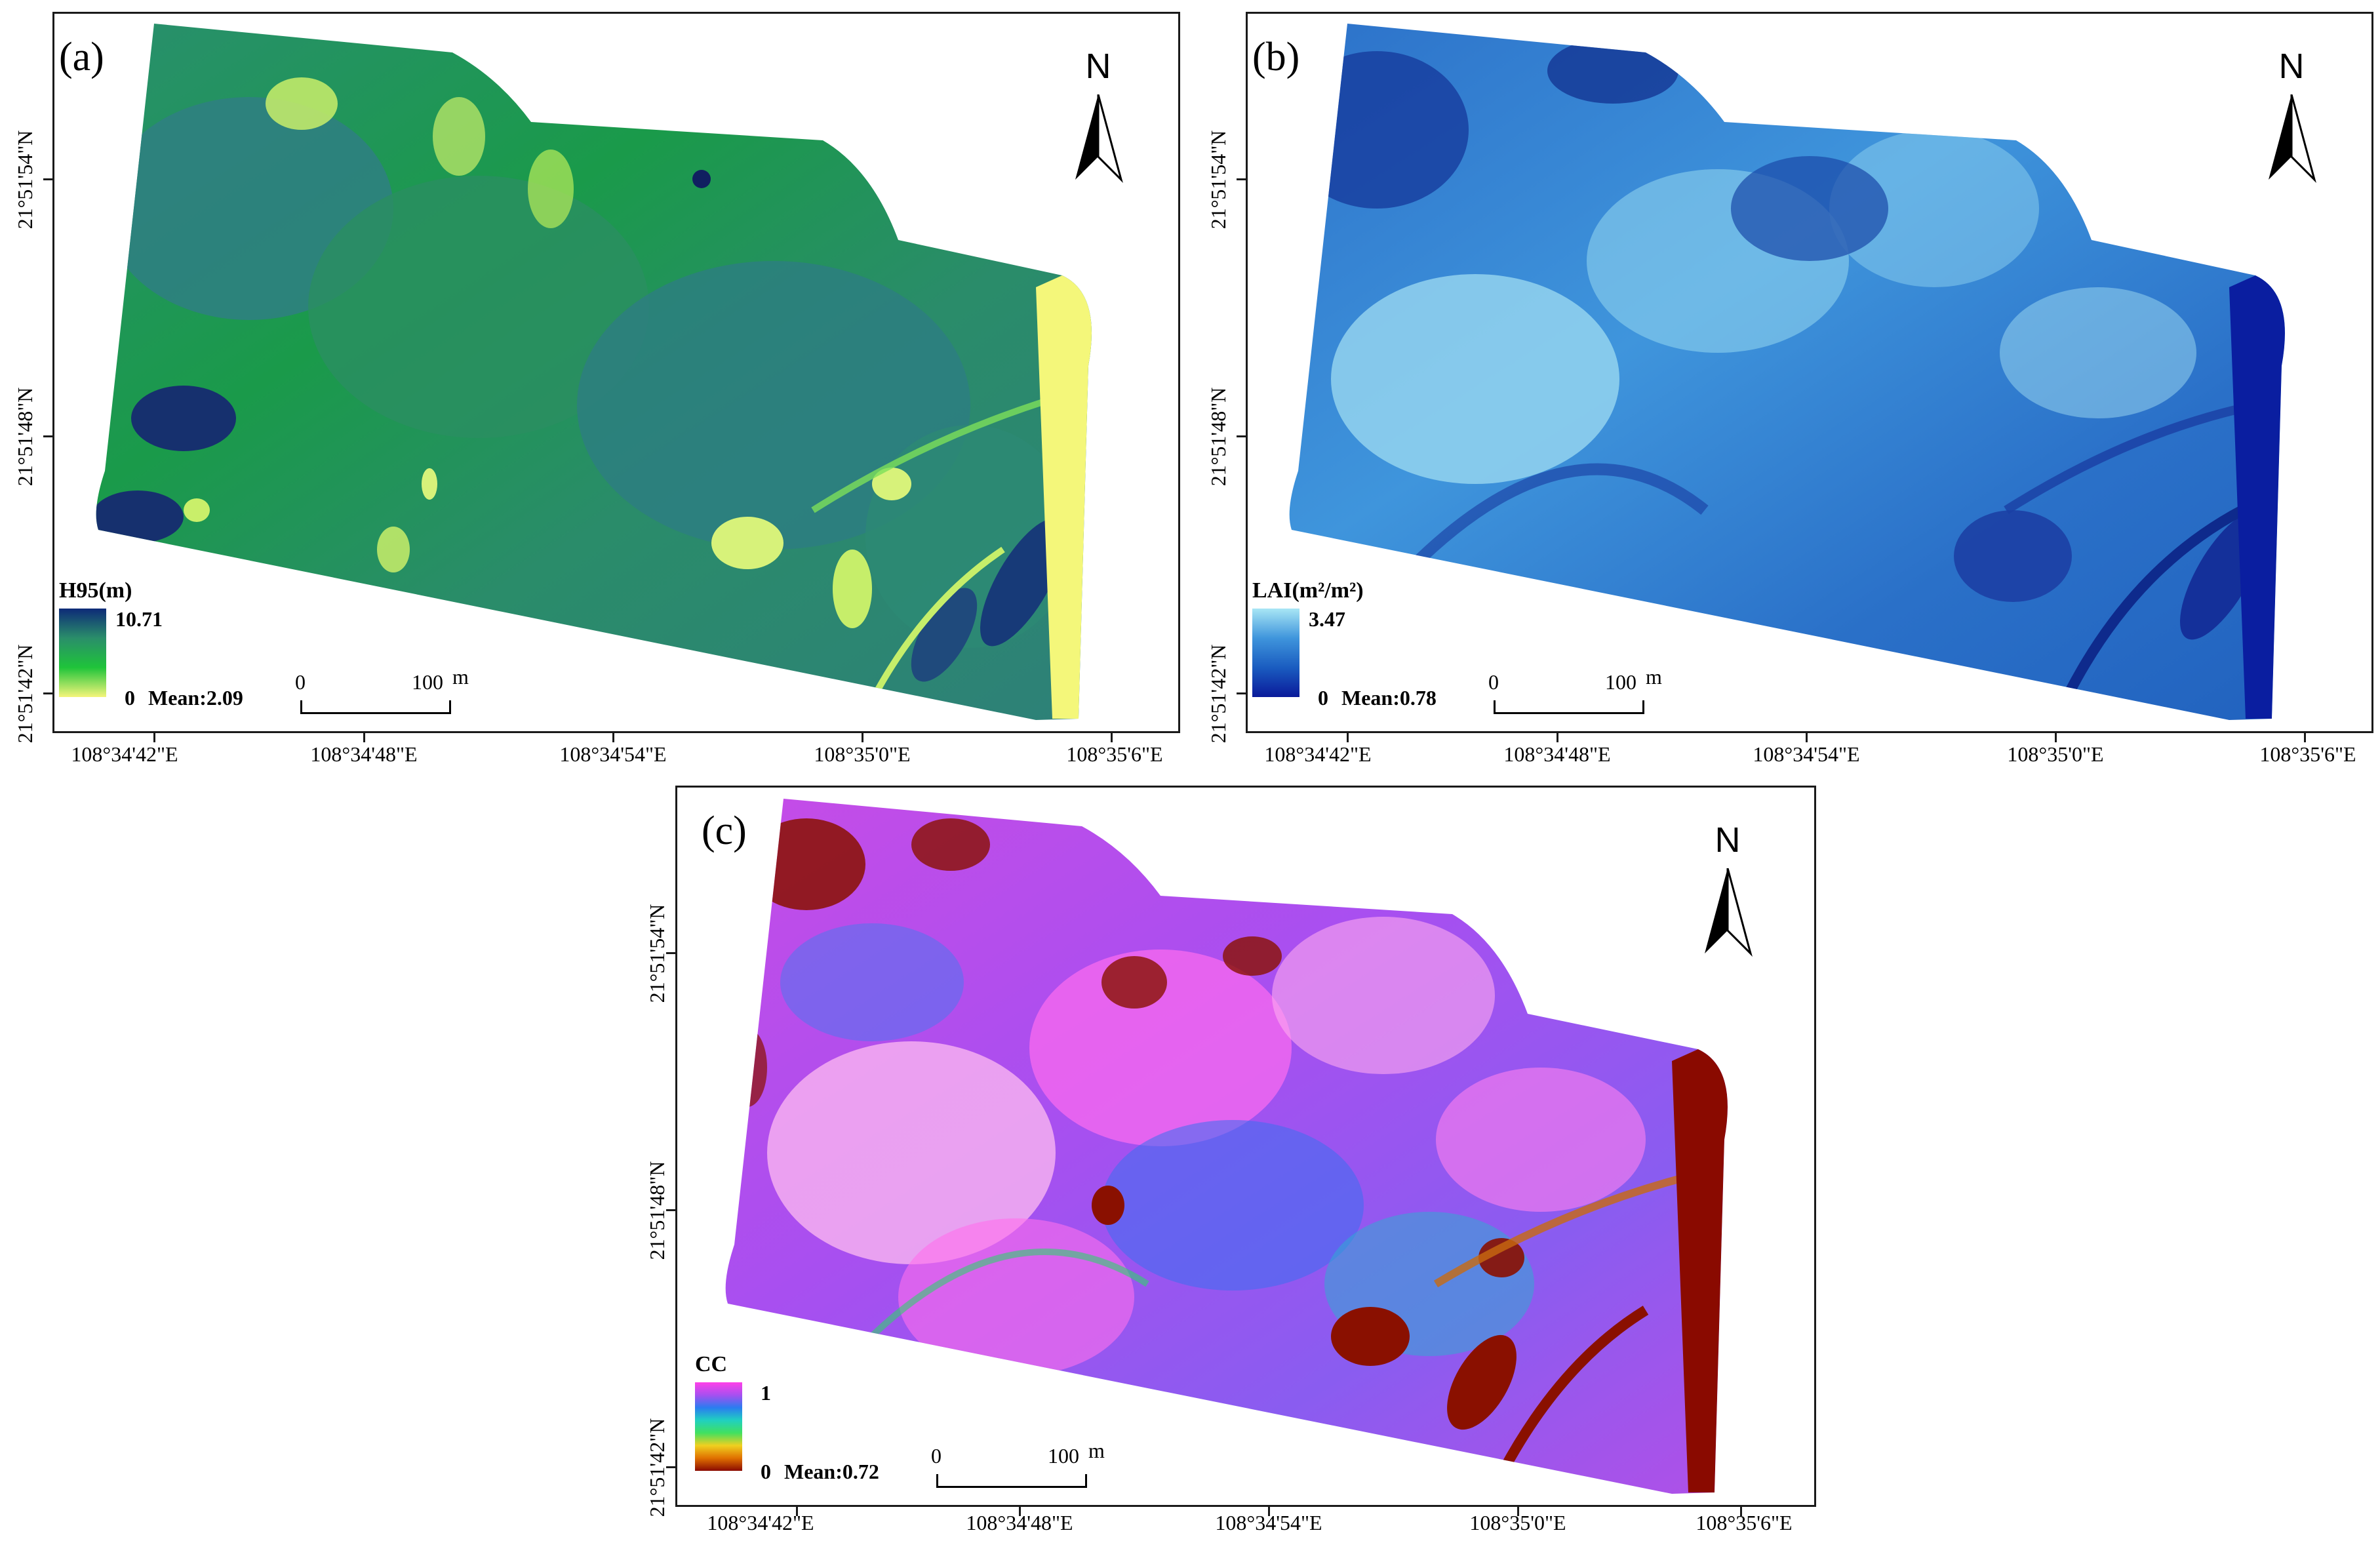 The image size is (2380, 1541). What do you see at coordinates (195, 698) in the screenshot?
I see `legend-mean: Mean:2.09` at bounding box center [195, 698].